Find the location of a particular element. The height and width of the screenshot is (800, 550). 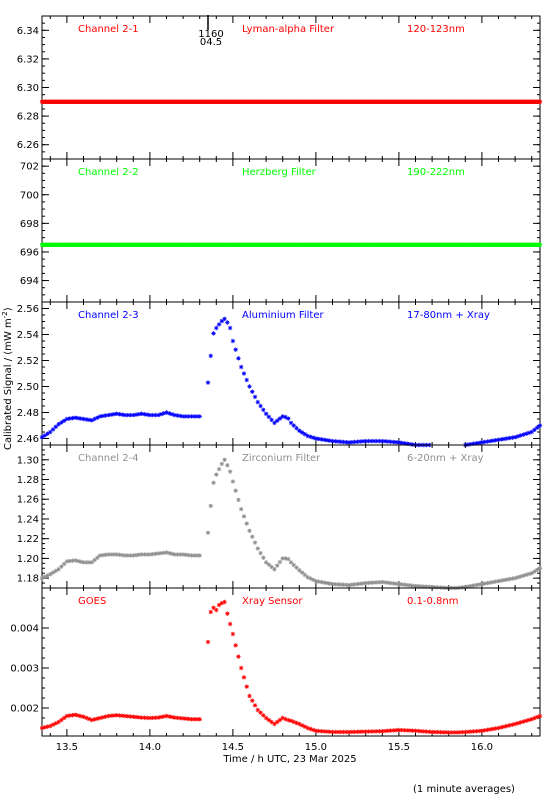

y-tick-label: 2.50 is located at coordinates (28, 387).